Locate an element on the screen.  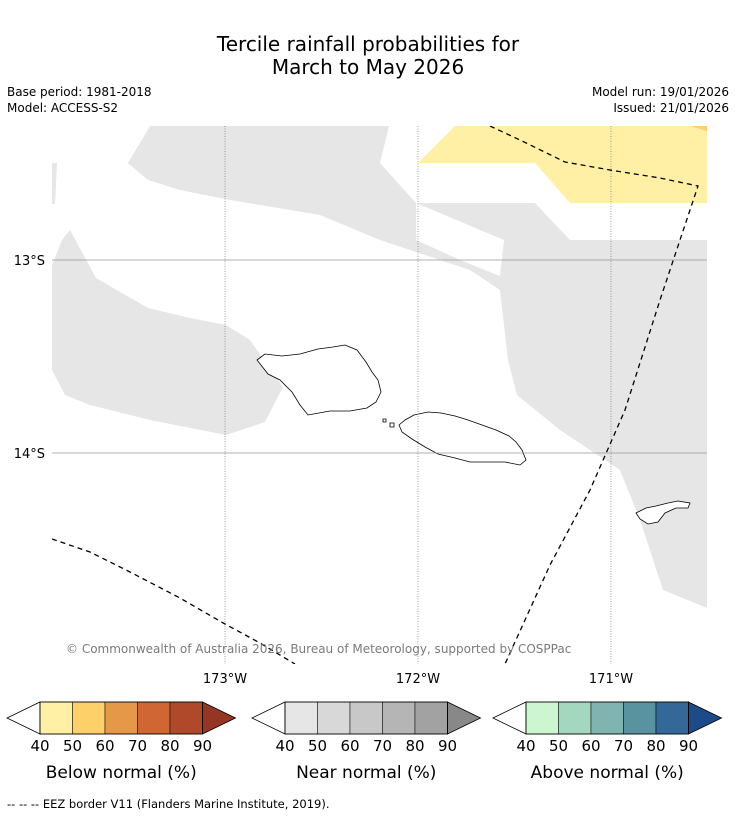
upolu-island is located at coordinates (462, 438).